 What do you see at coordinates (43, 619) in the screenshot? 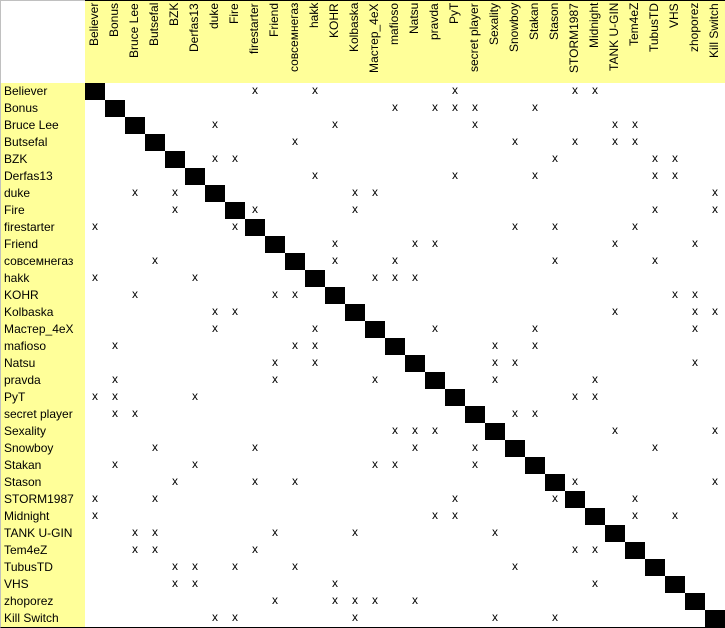
I see `row-header: Kill Switch` at bounding box center [43, 619].